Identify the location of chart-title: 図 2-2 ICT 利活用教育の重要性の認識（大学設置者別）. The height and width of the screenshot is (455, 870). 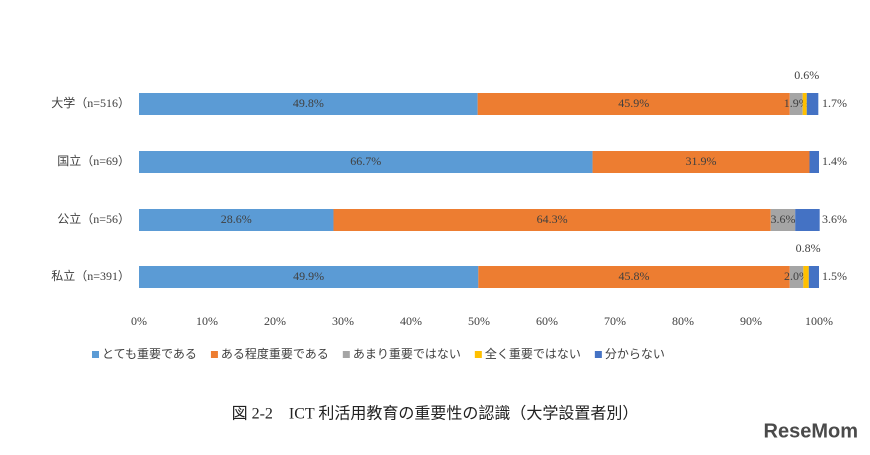
(435, 414).